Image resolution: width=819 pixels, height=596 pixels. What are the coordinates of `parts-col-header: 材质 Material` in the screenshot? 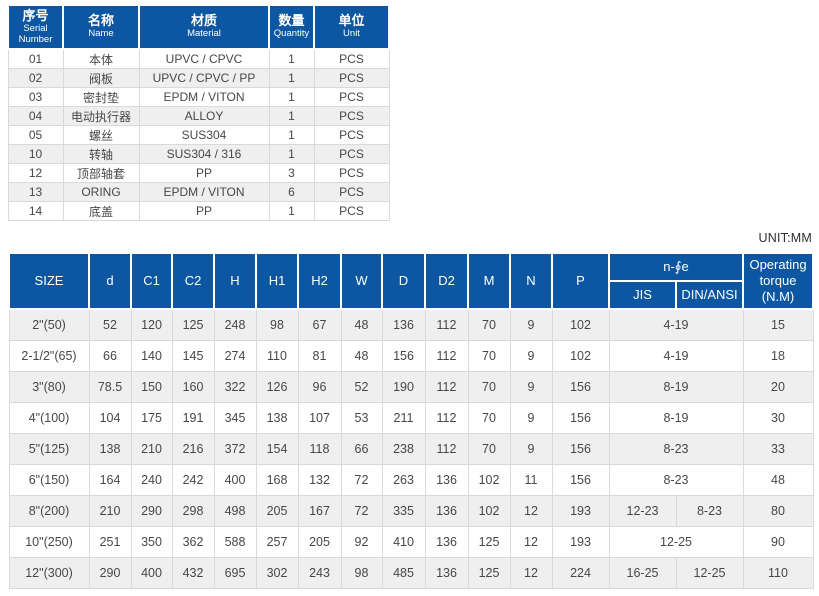 It's located at (204, 27).